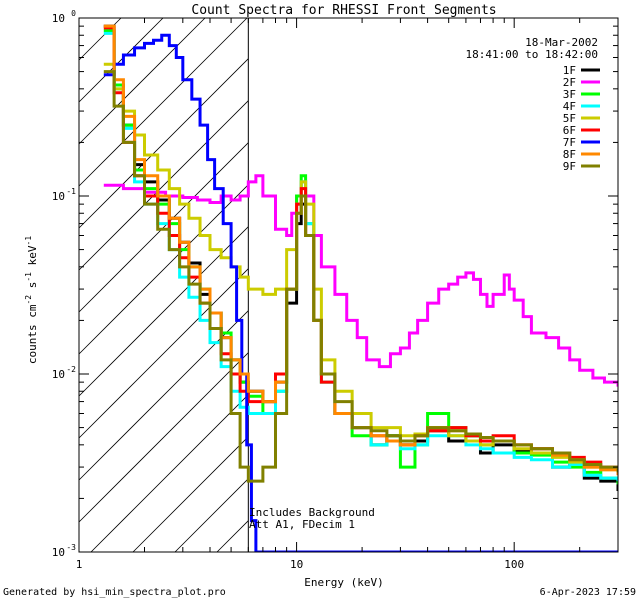  What do you see at coordinates (312, 512) in the screenshot?
I see `annotation-background: Includes Background` at bounding box center [312, 512].